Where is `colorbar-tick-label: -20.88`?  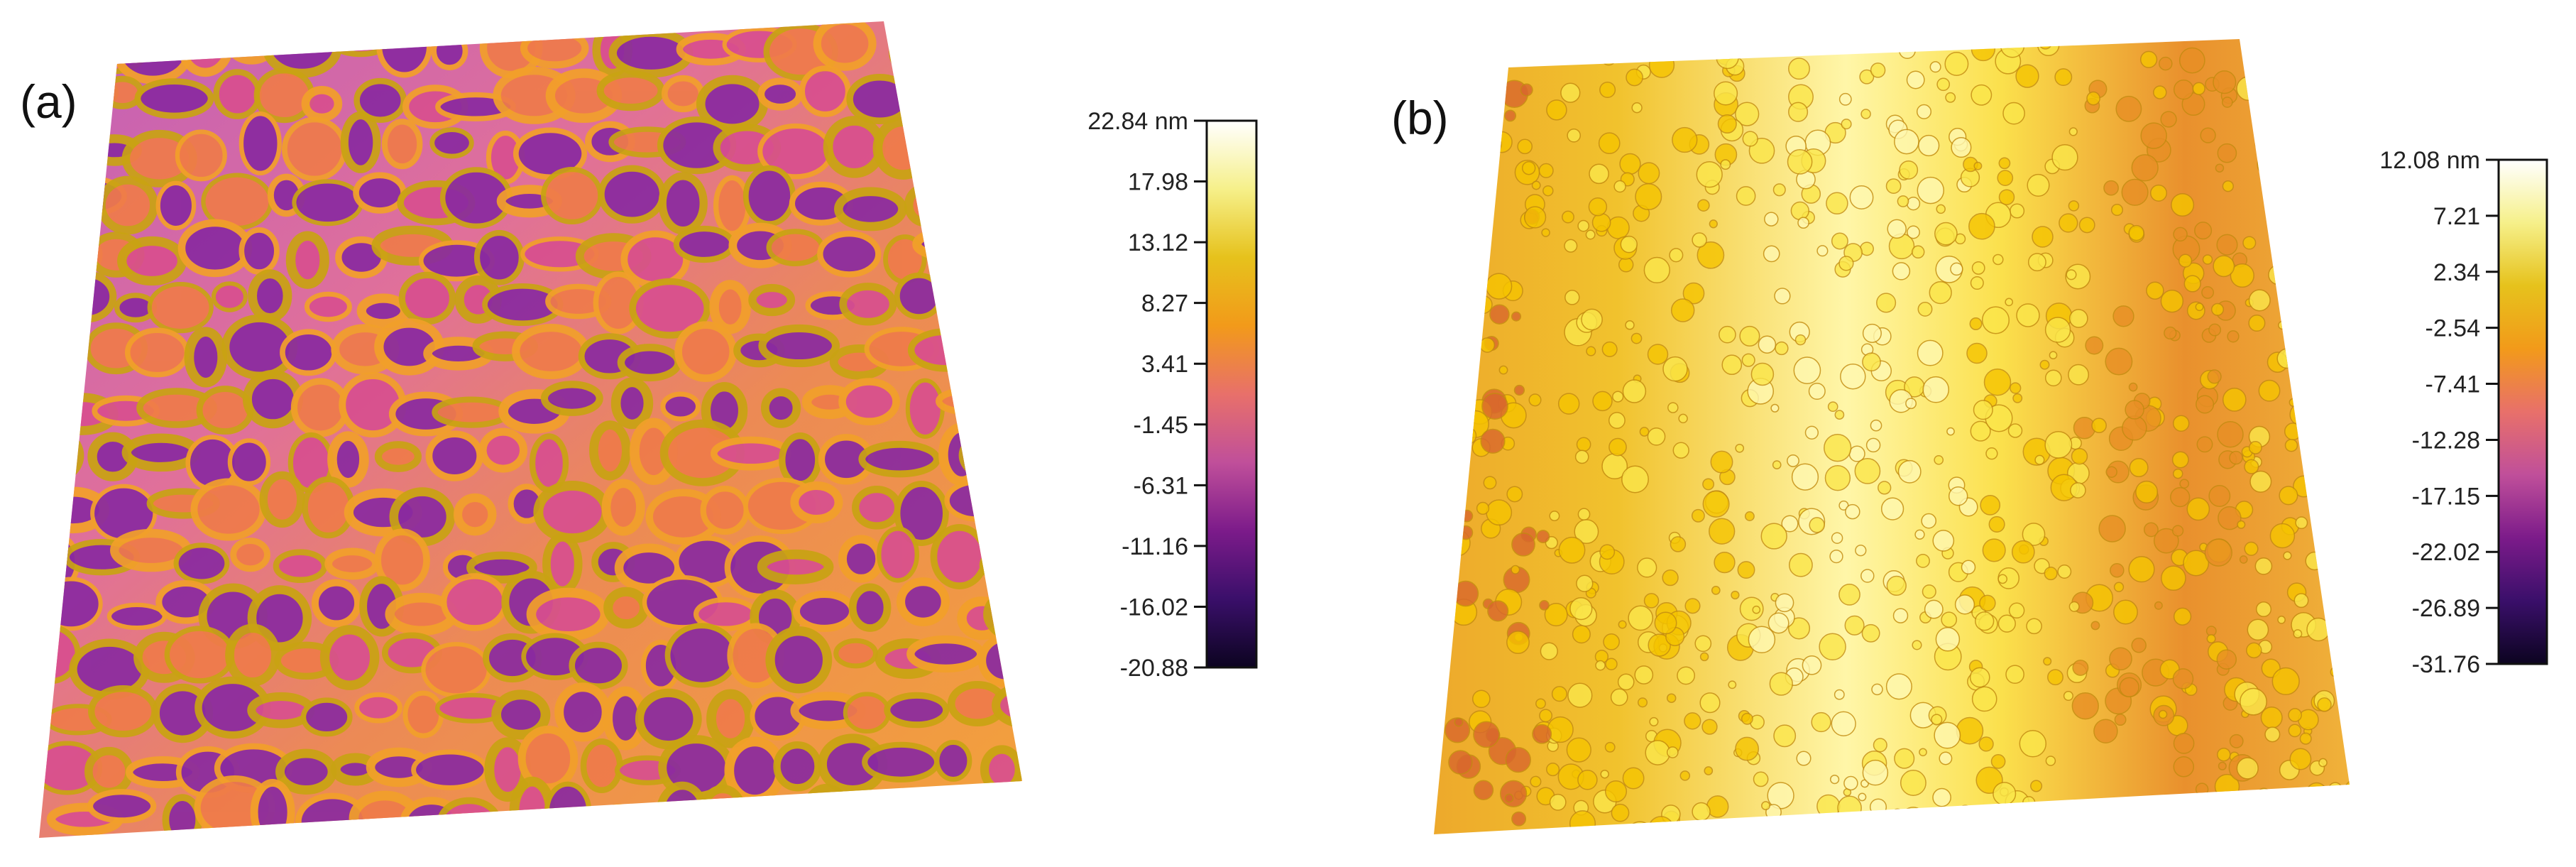 colorbar-tick-label: -20.88 is located at coordinates (1154, 669).